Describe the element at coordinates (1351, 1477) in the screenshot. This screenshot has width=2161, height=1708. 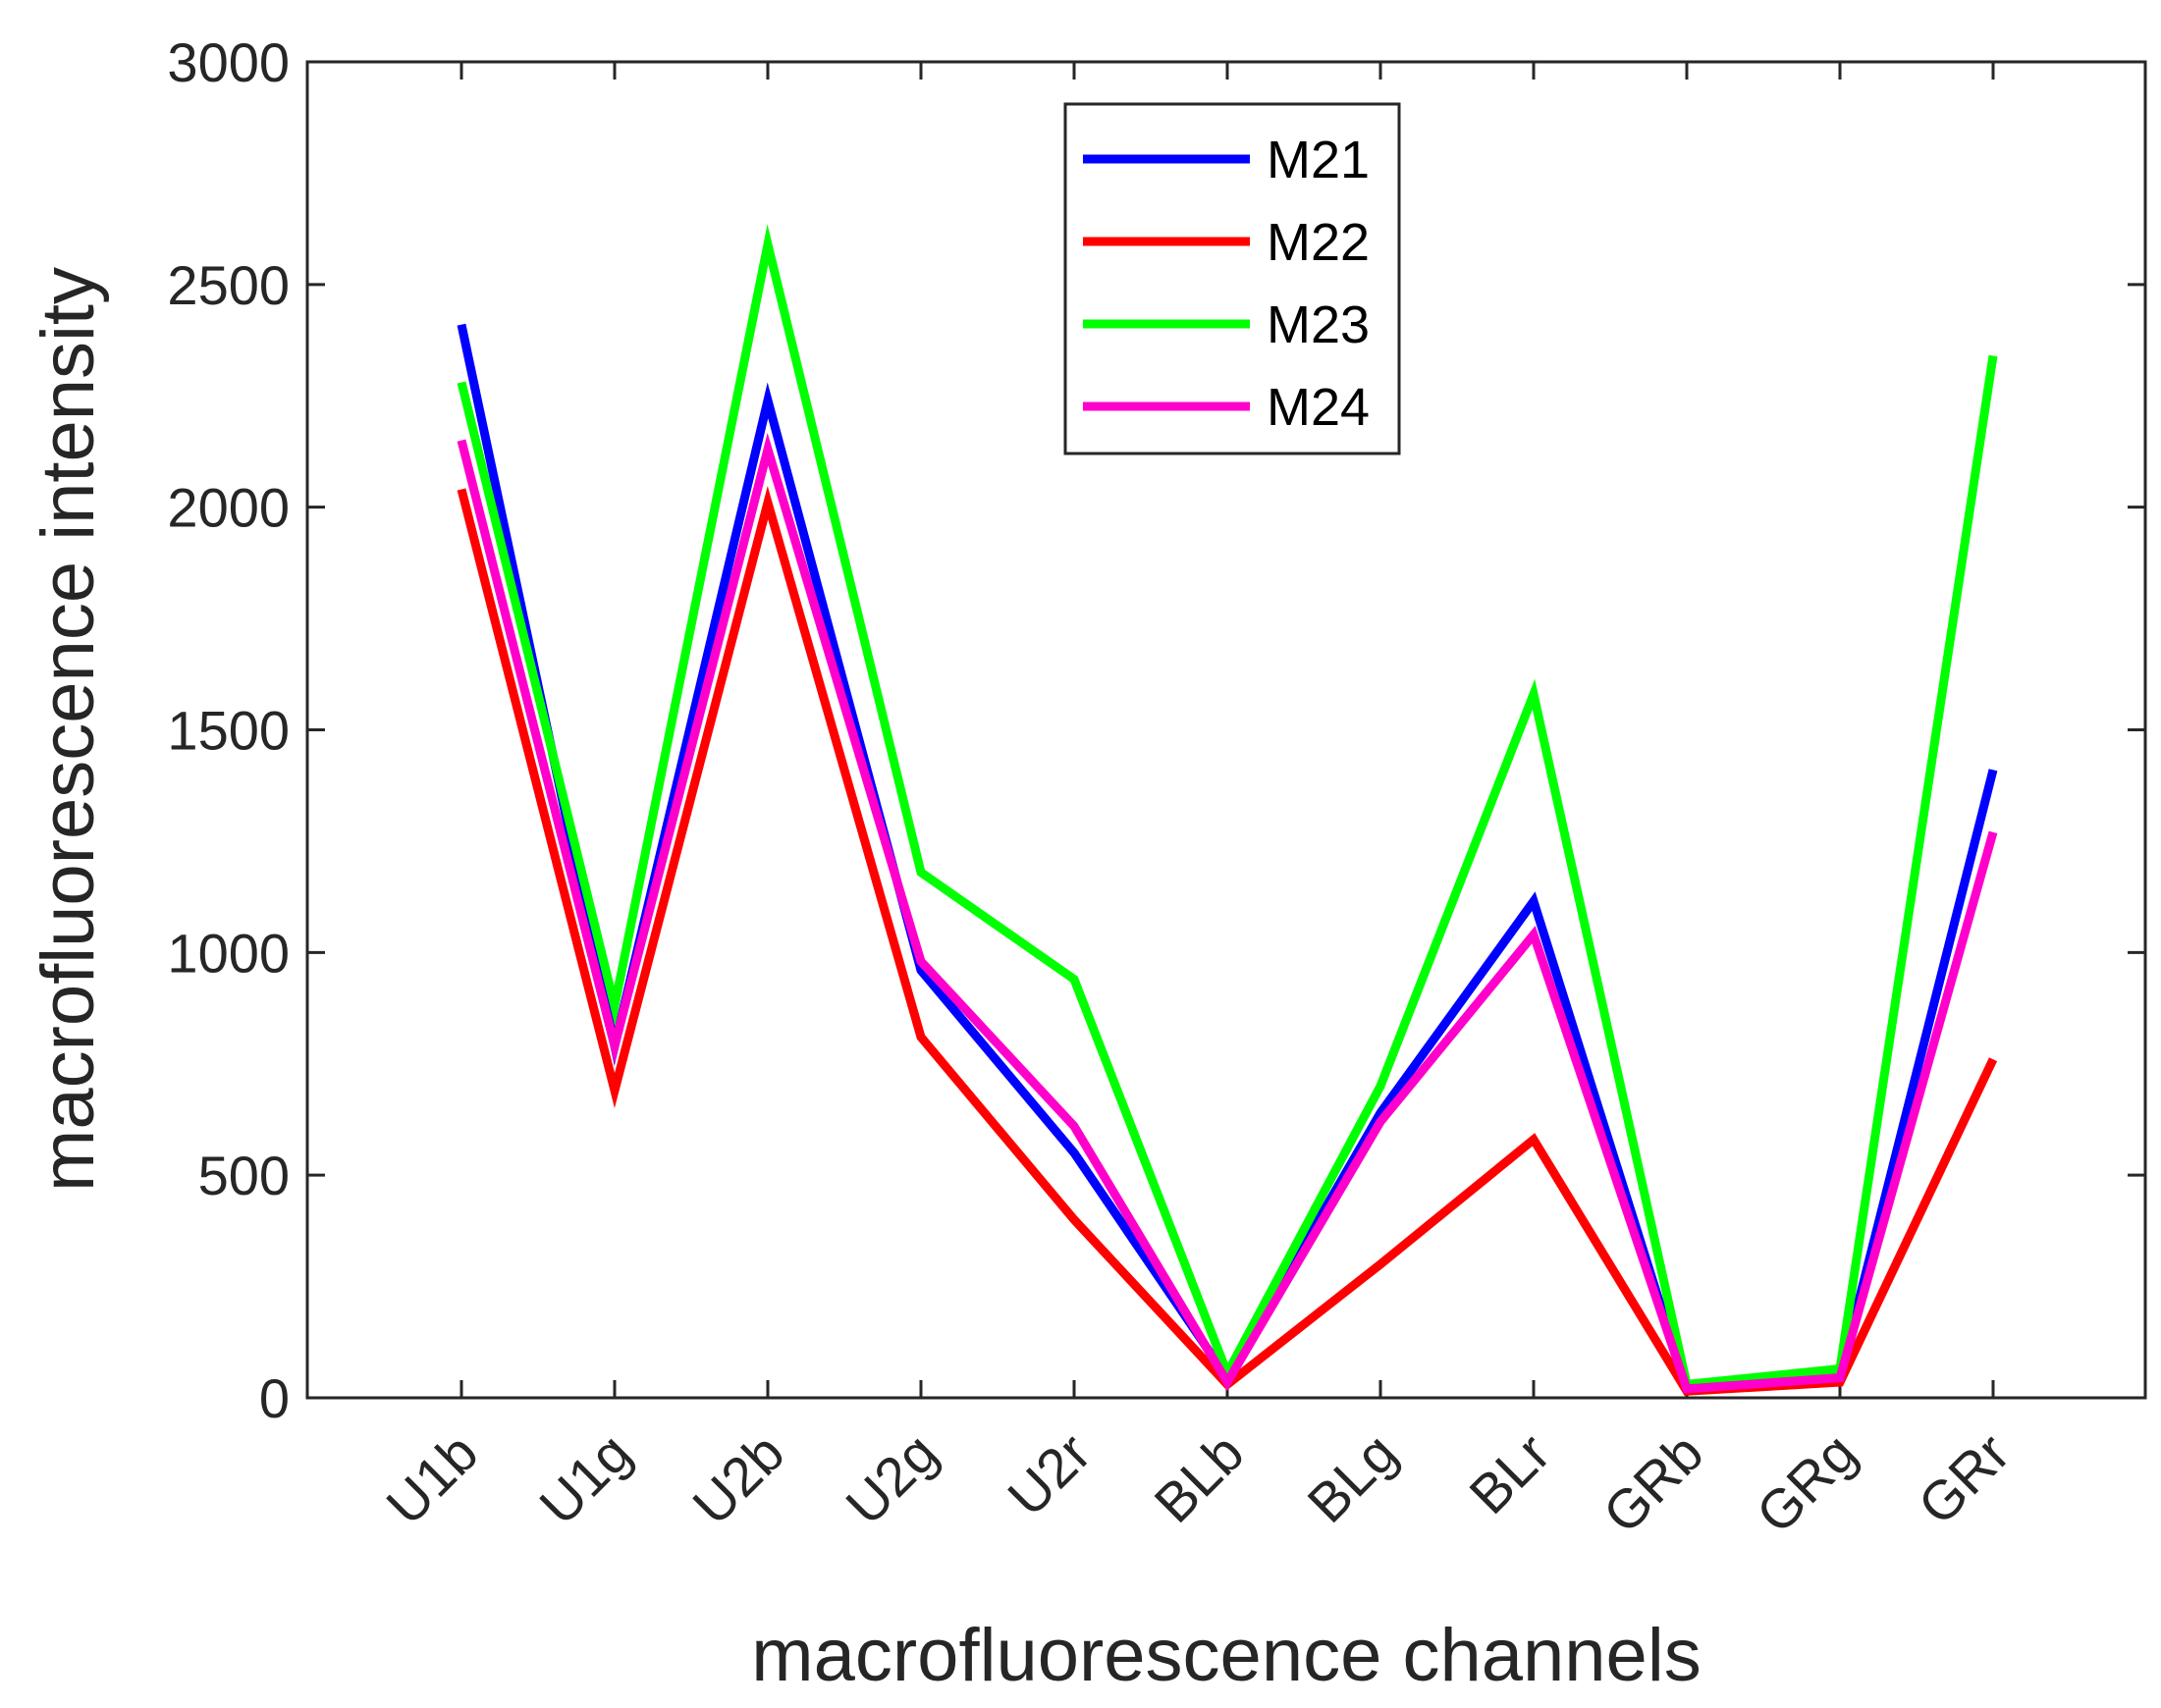
I see `x-tick-label: BLg` at that location.